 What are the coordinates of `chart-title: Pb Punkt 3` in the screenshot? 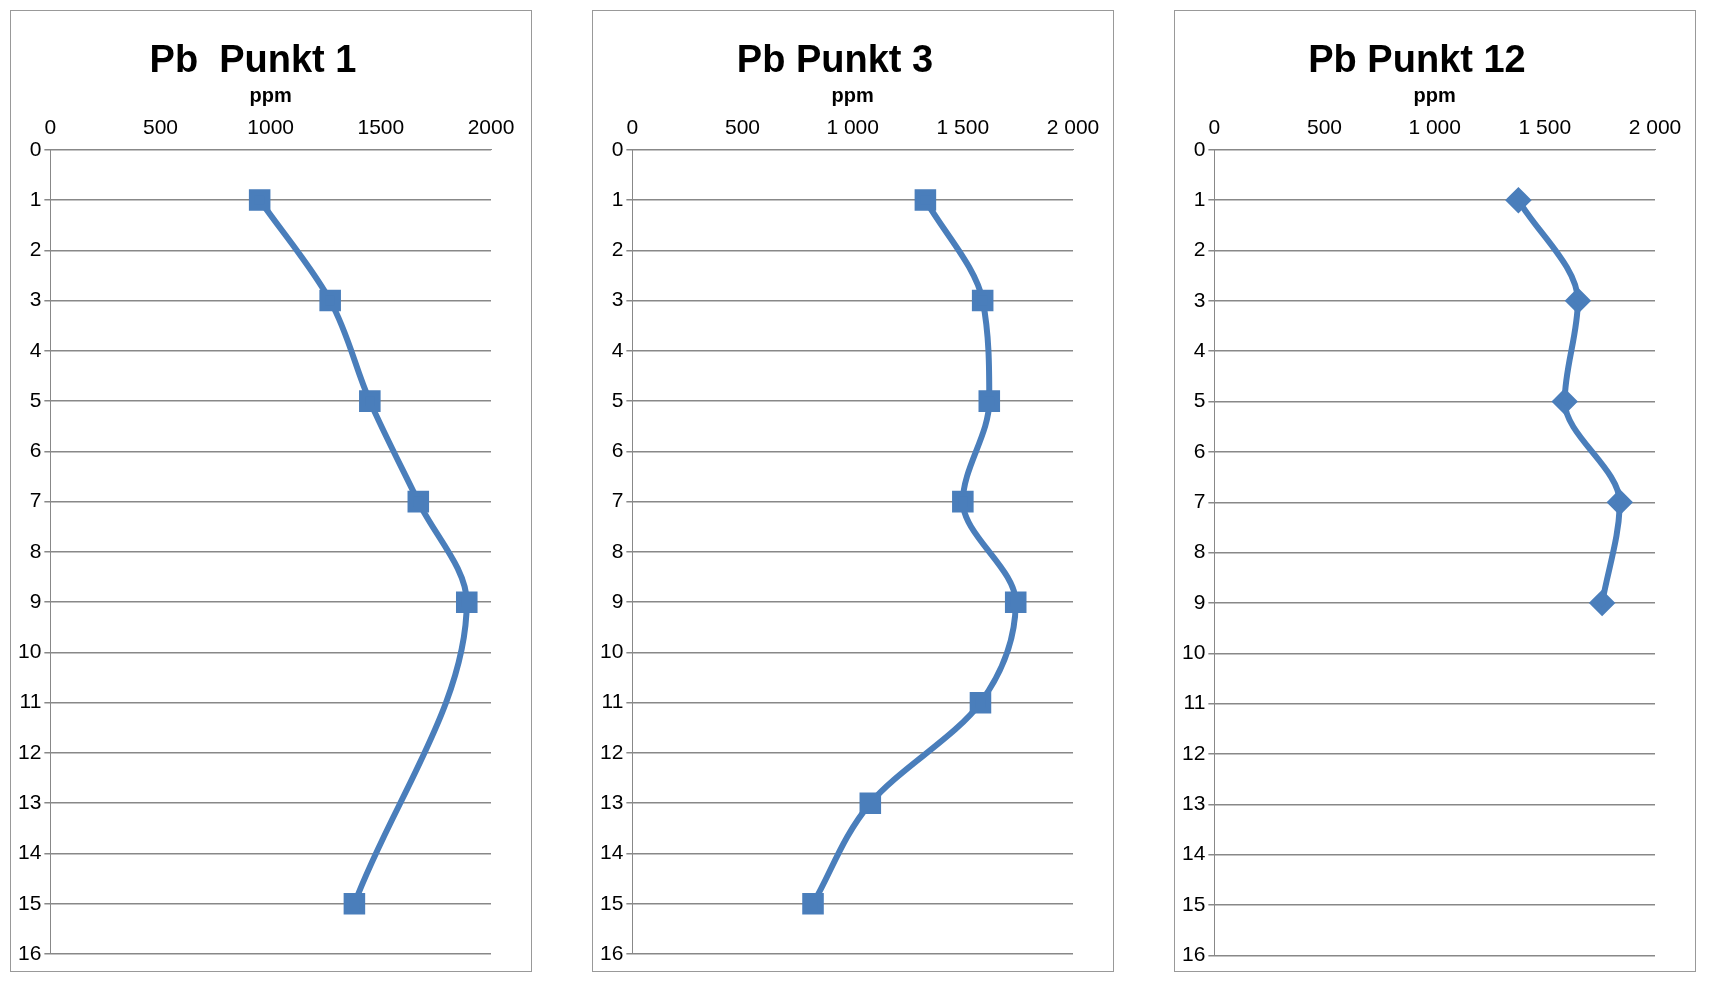 It's located at (835, 59).